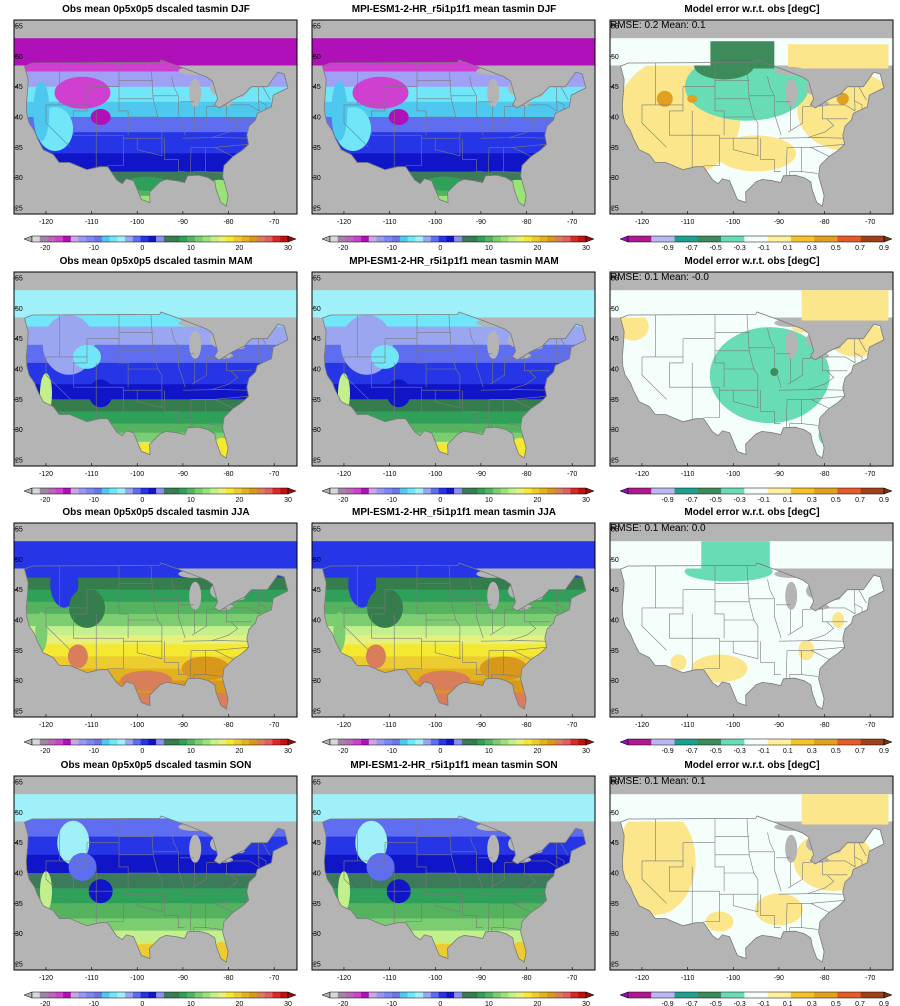  What do you see at coordinates (788, 248) in the screenshot?
I see `colorbar-label: 0.1` at bounding box center [788, 248].